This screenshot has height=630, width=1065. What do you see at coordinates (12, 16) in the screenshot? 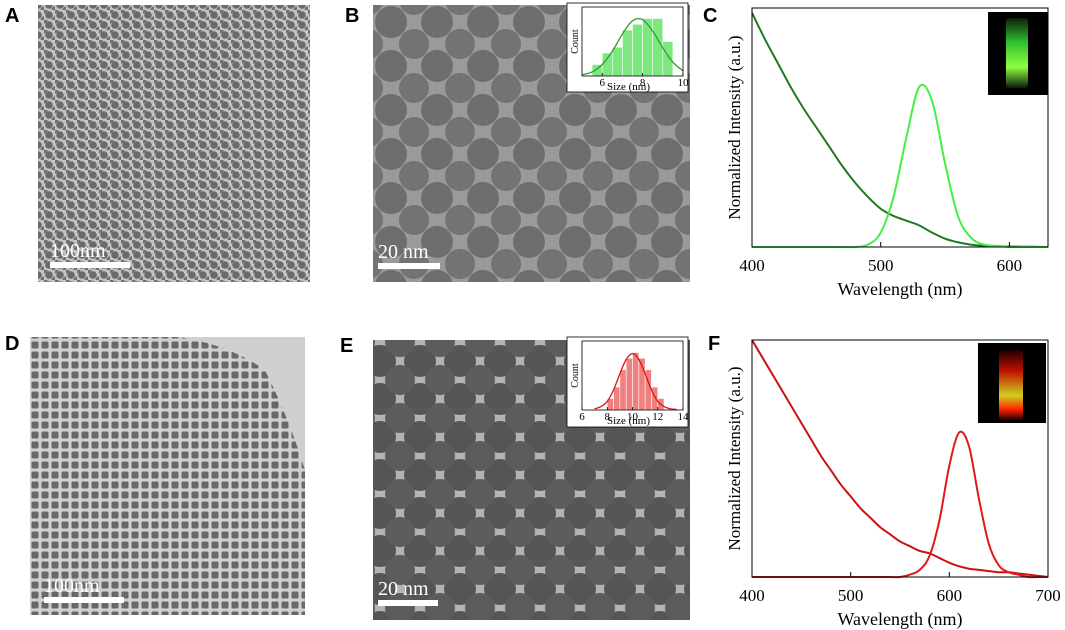
I see `panel-label: A` at bounding box center [12, 16].